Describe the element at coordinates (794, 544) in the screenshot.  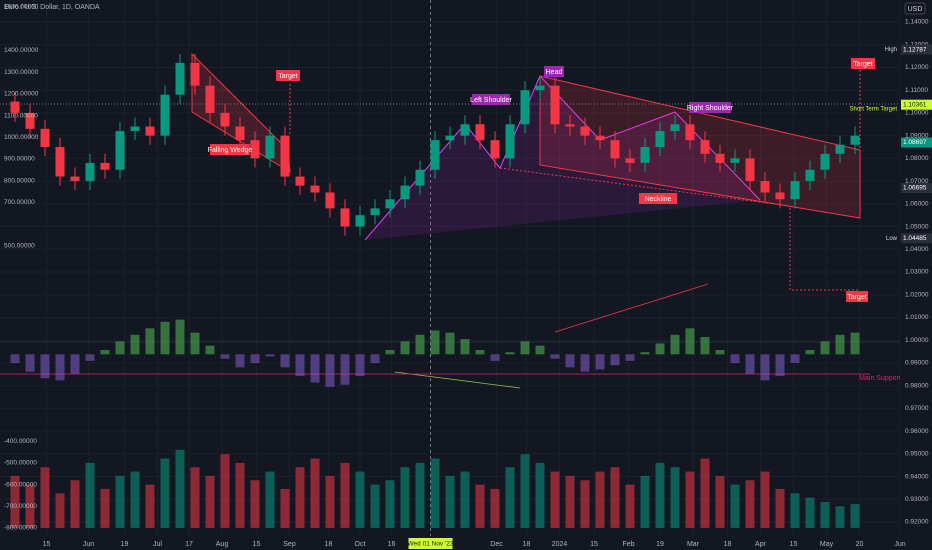
I see `x-tick-label: 15` at that location.